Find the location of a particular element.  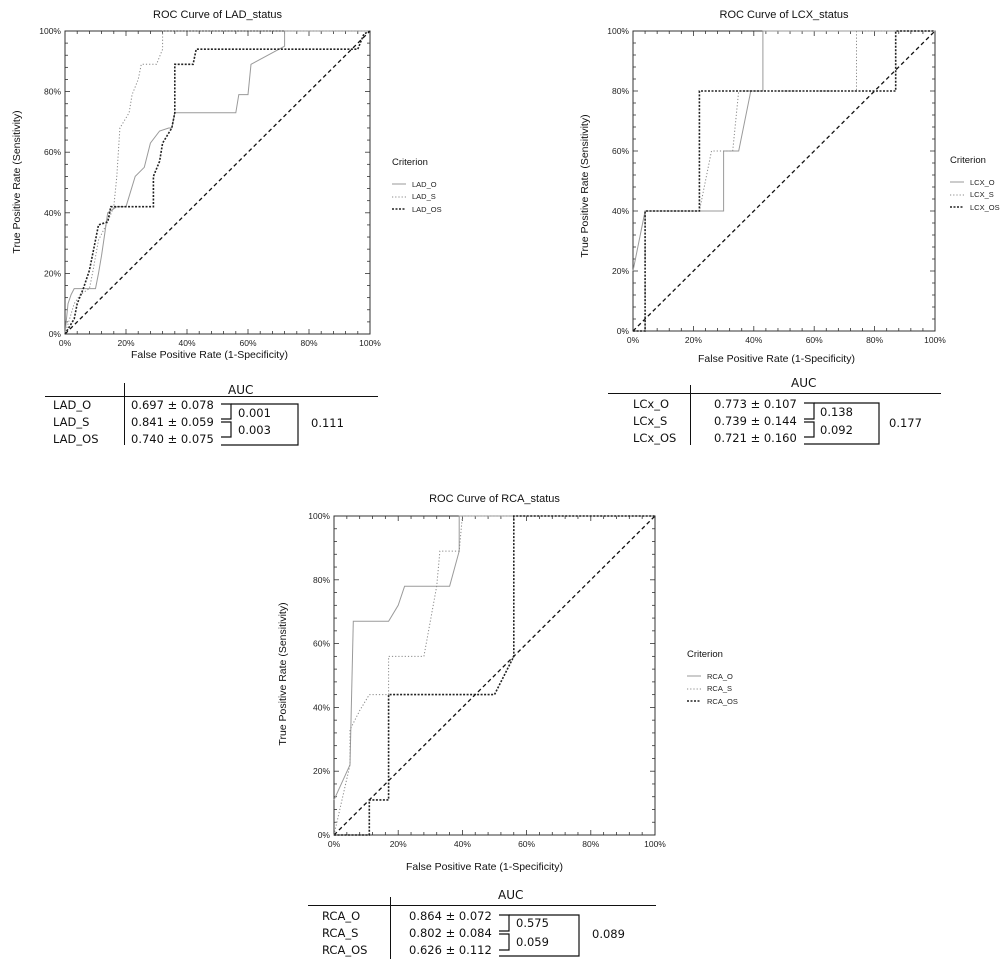

legend: Criterion LAD_O LAD_S LAD_OS is located at coordinates (417, 186).